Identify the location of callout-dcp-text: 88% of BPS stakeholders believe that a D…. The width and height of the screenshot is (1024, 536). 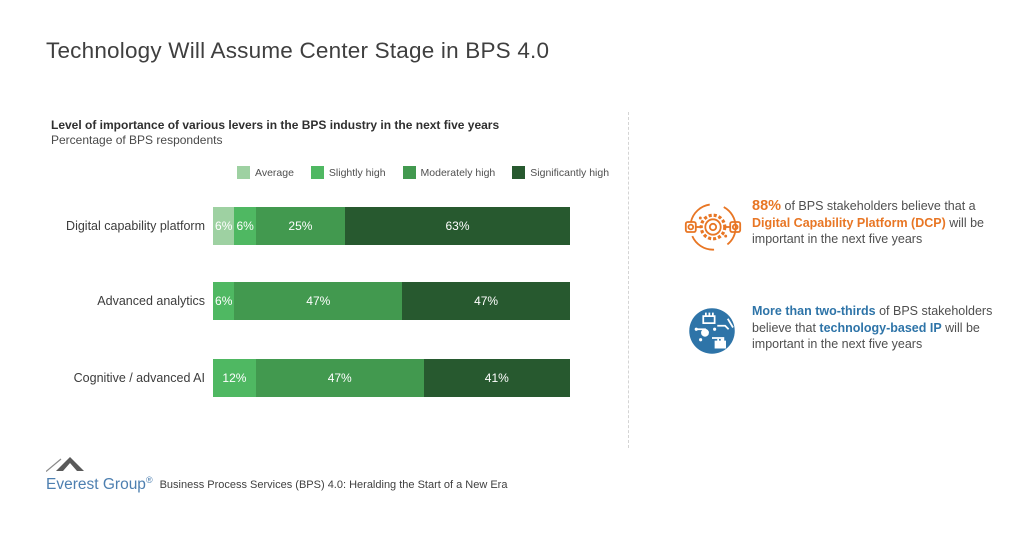
(876, 223).